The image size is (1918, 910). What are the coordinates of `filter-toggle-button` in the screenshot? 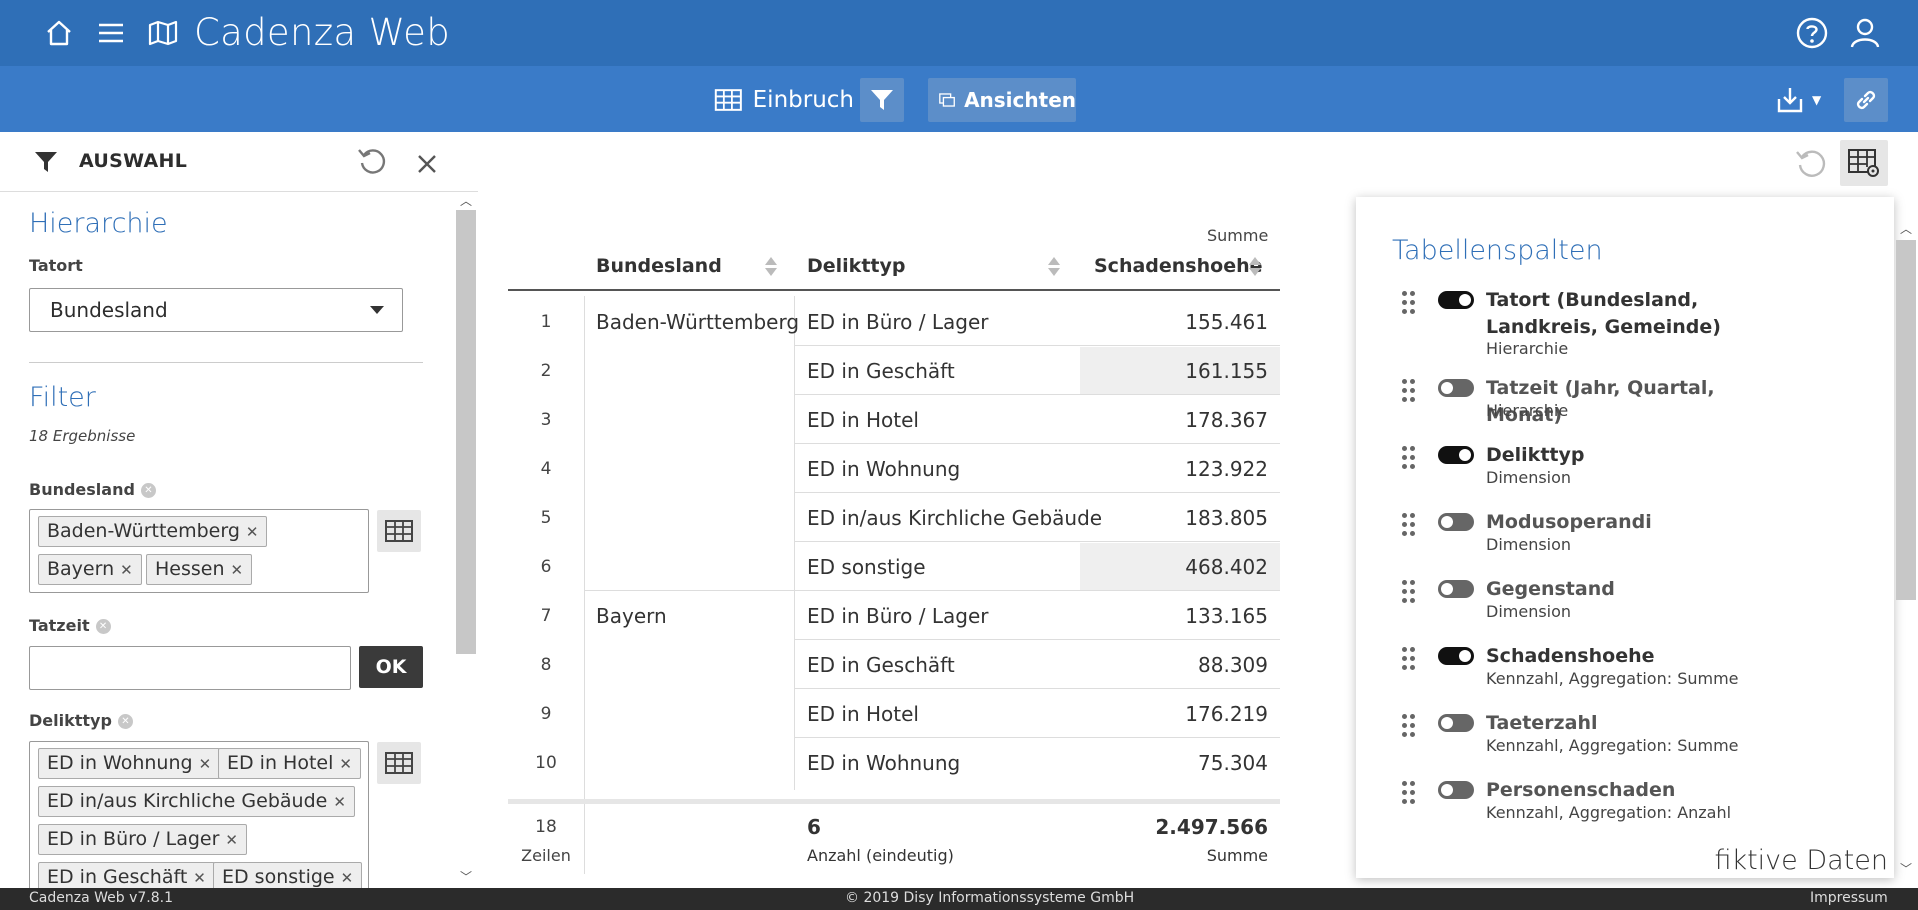 It's located at (882, 100).